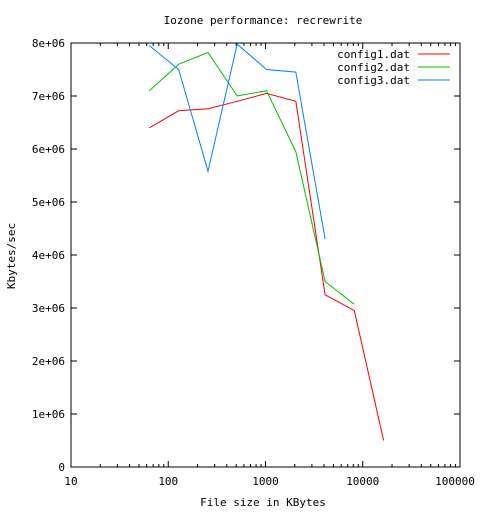  Describe the element at coordinates (455, 481) in the screenshot. I see `x-tick-label: 100000` at that location.